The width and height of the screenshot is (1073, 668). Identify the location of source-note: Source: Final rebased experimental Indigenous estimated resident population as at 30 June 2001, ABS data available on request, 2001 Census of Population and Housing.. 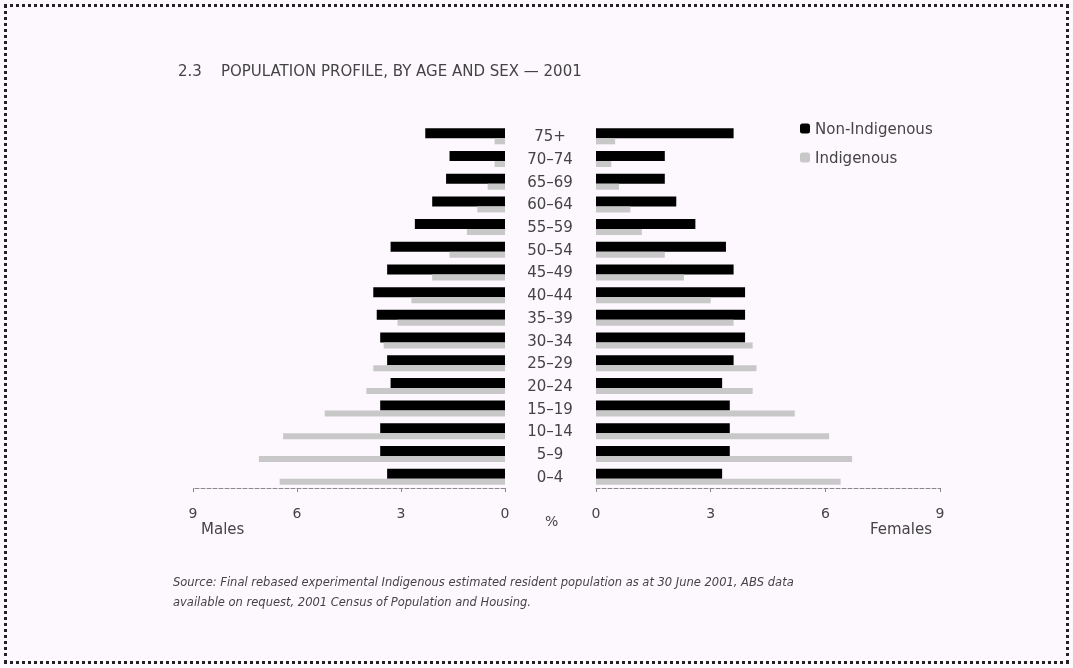
(485, 592).